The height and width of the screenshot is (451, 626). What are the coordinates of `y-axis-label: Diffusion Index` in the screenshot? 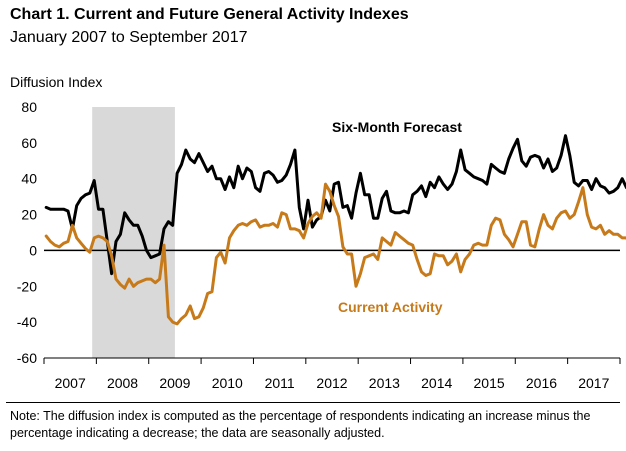 It's located at (56, 82).